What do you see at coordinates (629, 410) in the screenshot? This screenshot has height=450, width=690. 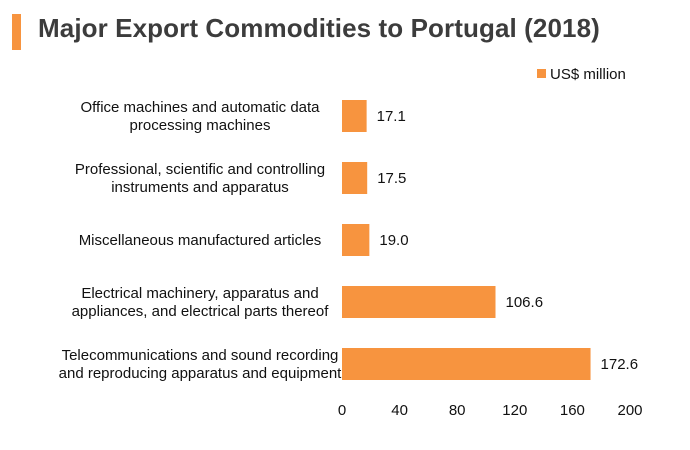 I see `x-tick-label-5: 200` at bounding box center [629, 410].